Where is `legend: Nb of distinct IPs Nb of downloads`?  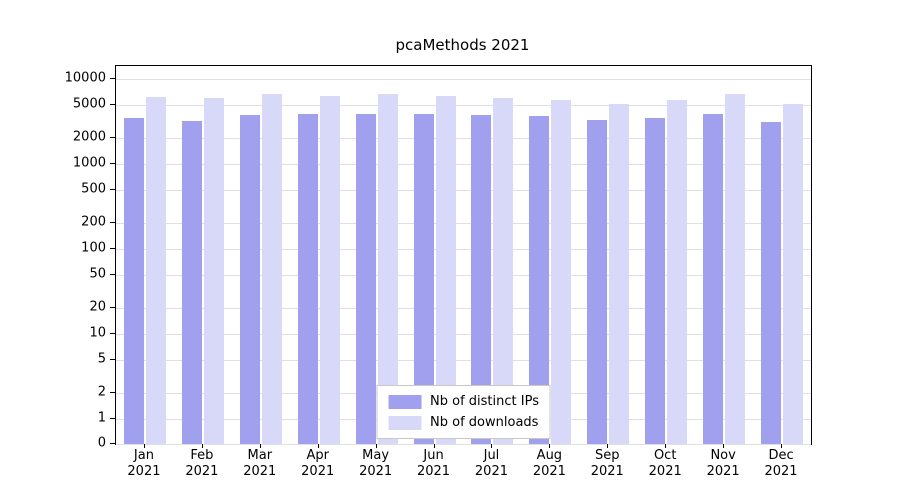 legend: Nb of distinct IPs Nb of downloads is located at coordinates (463, 412).